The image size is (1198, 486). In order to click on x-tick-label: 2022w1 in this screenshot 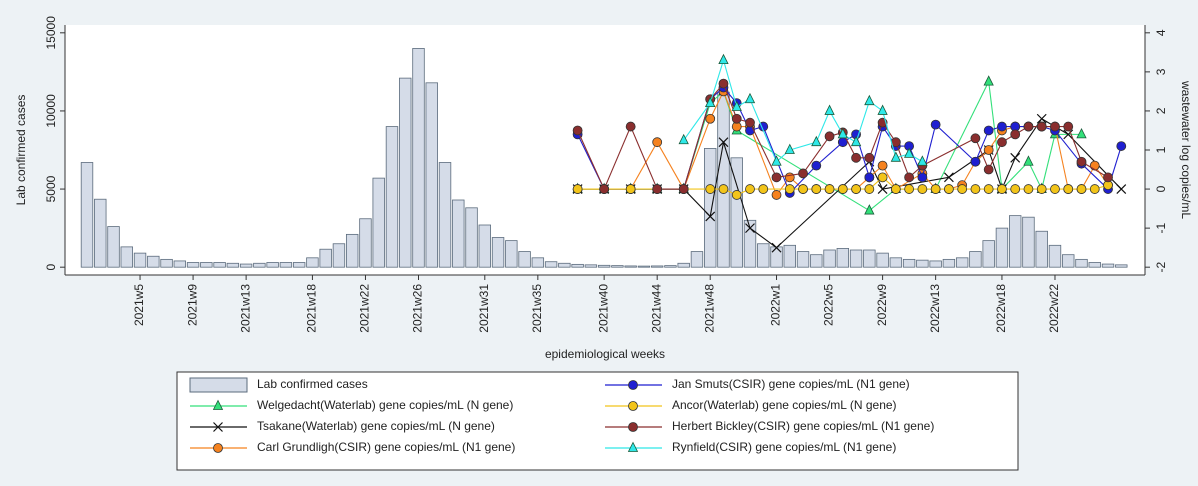, I will do `click(776, 305)`.